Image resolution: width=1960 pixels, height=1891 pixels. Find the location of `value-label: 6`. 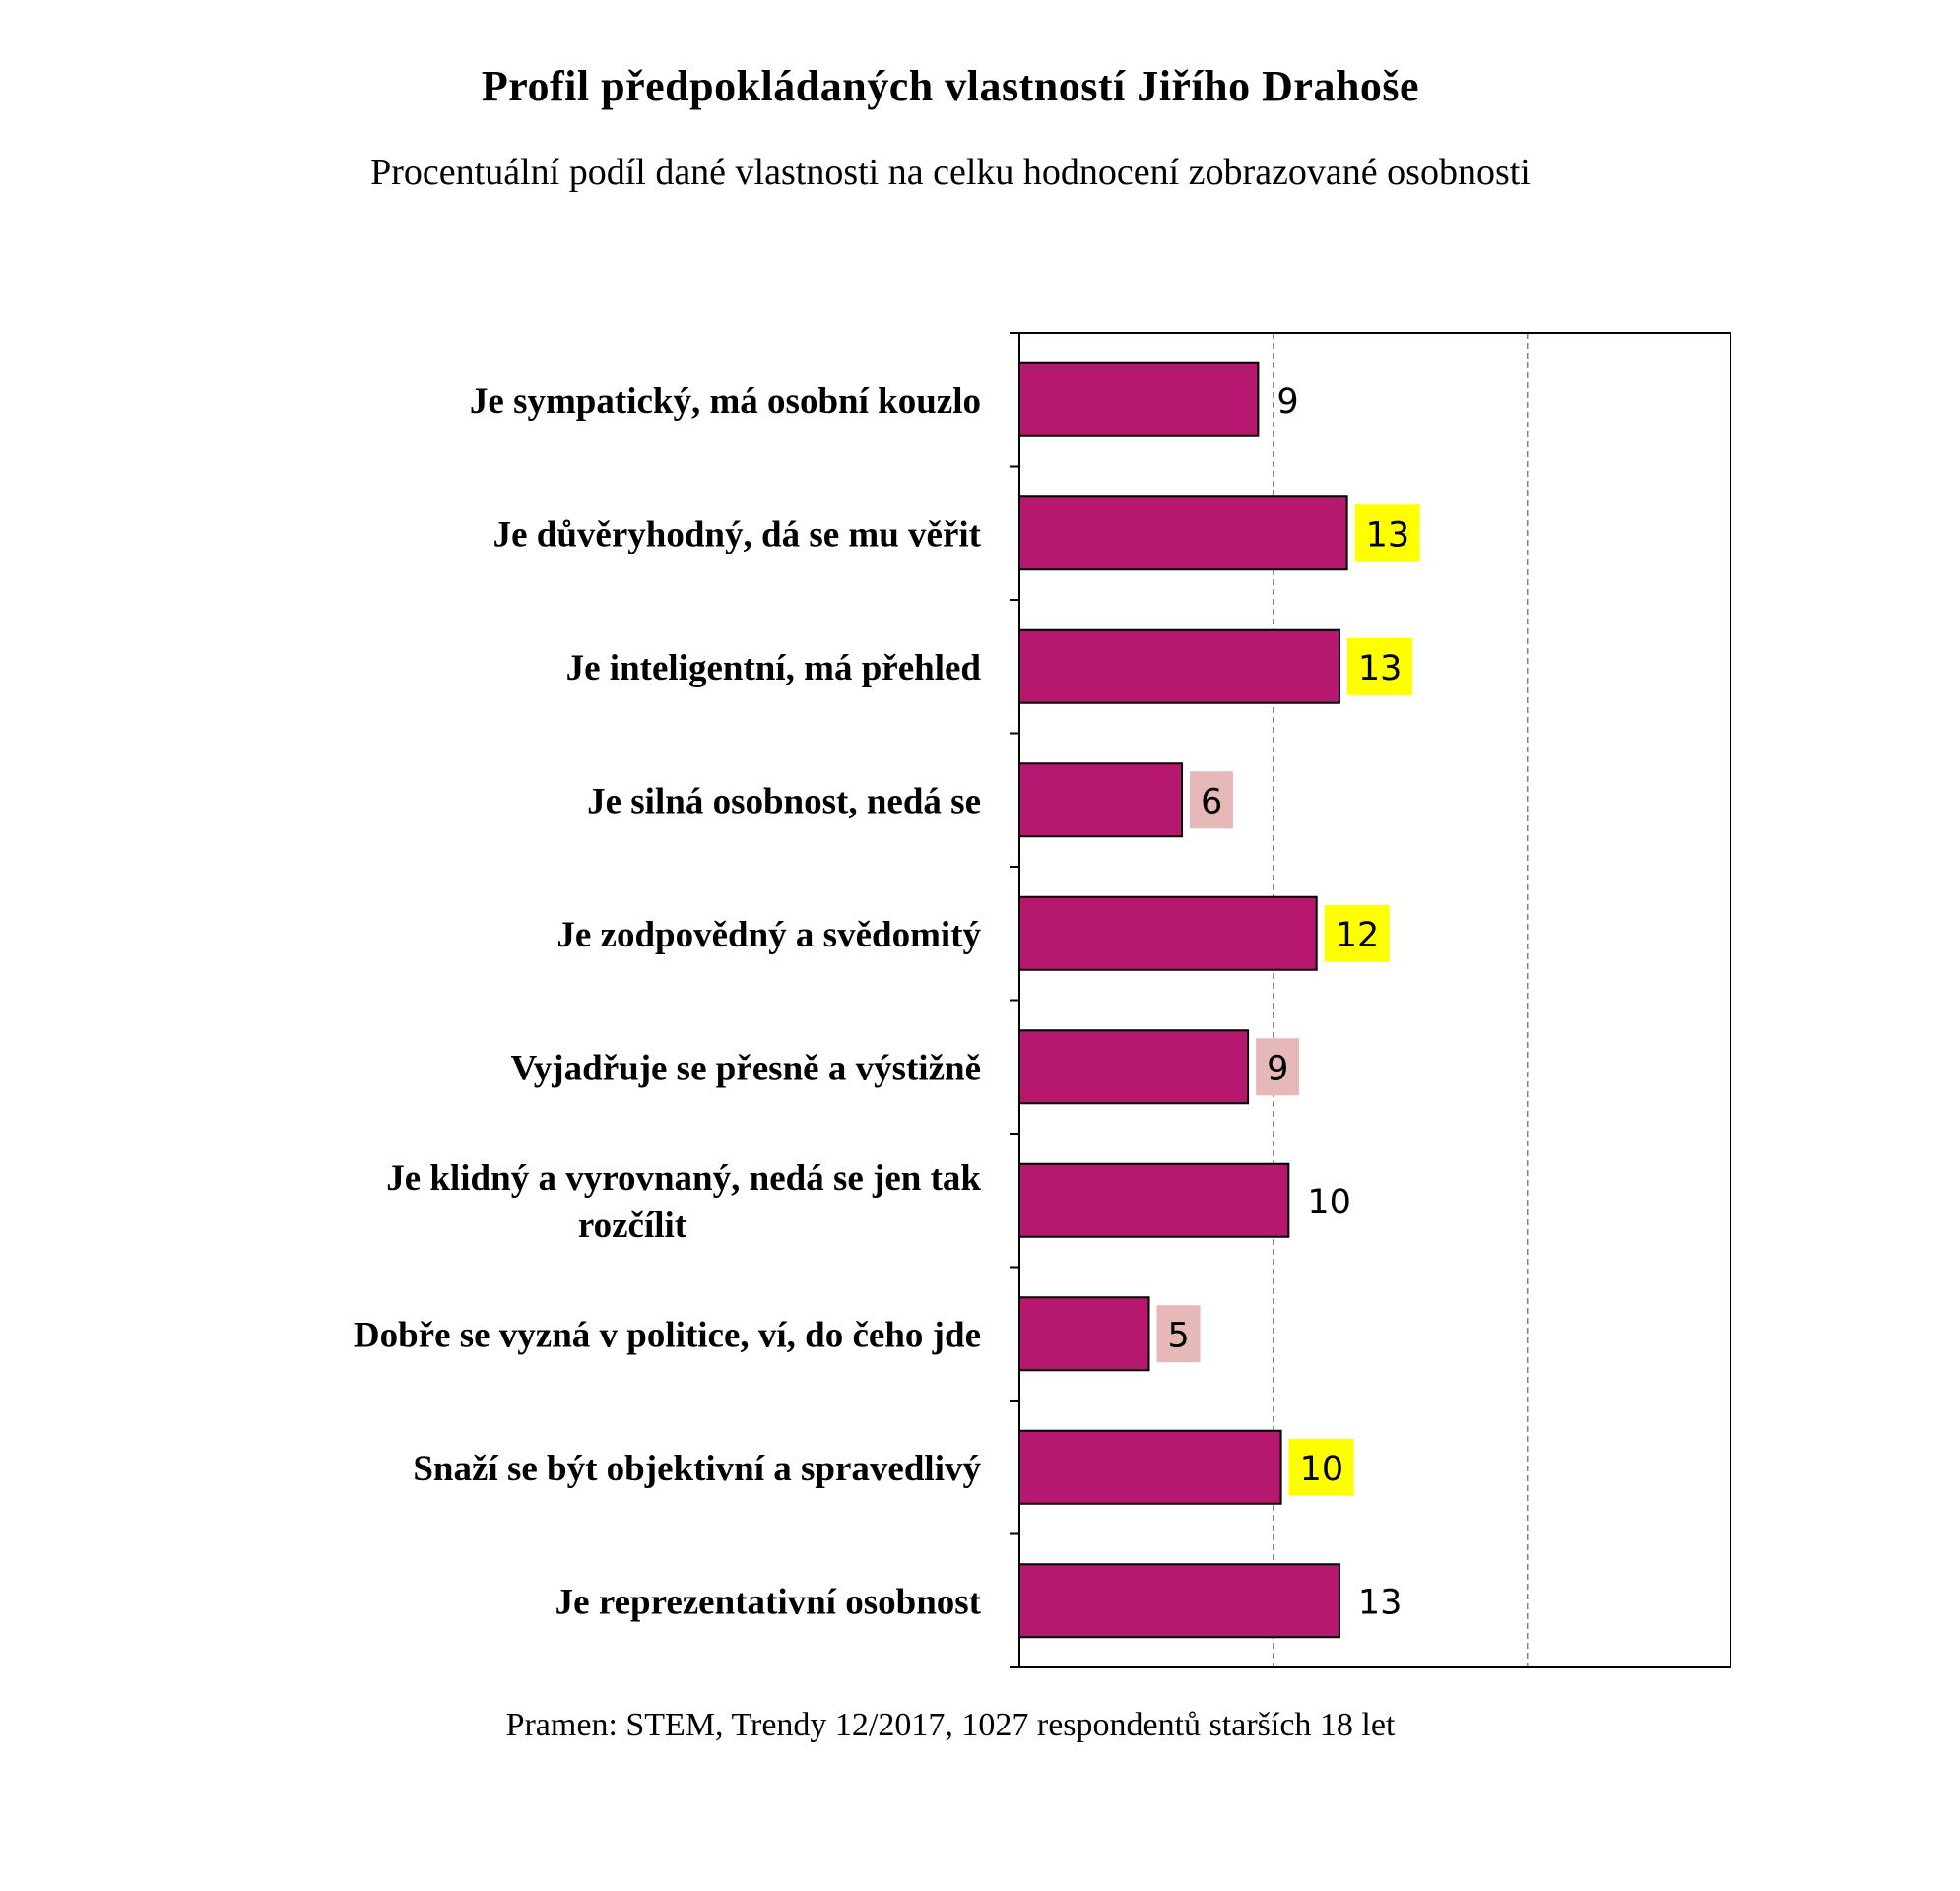

value-label: 6 is located at coordinates (1211, 802).